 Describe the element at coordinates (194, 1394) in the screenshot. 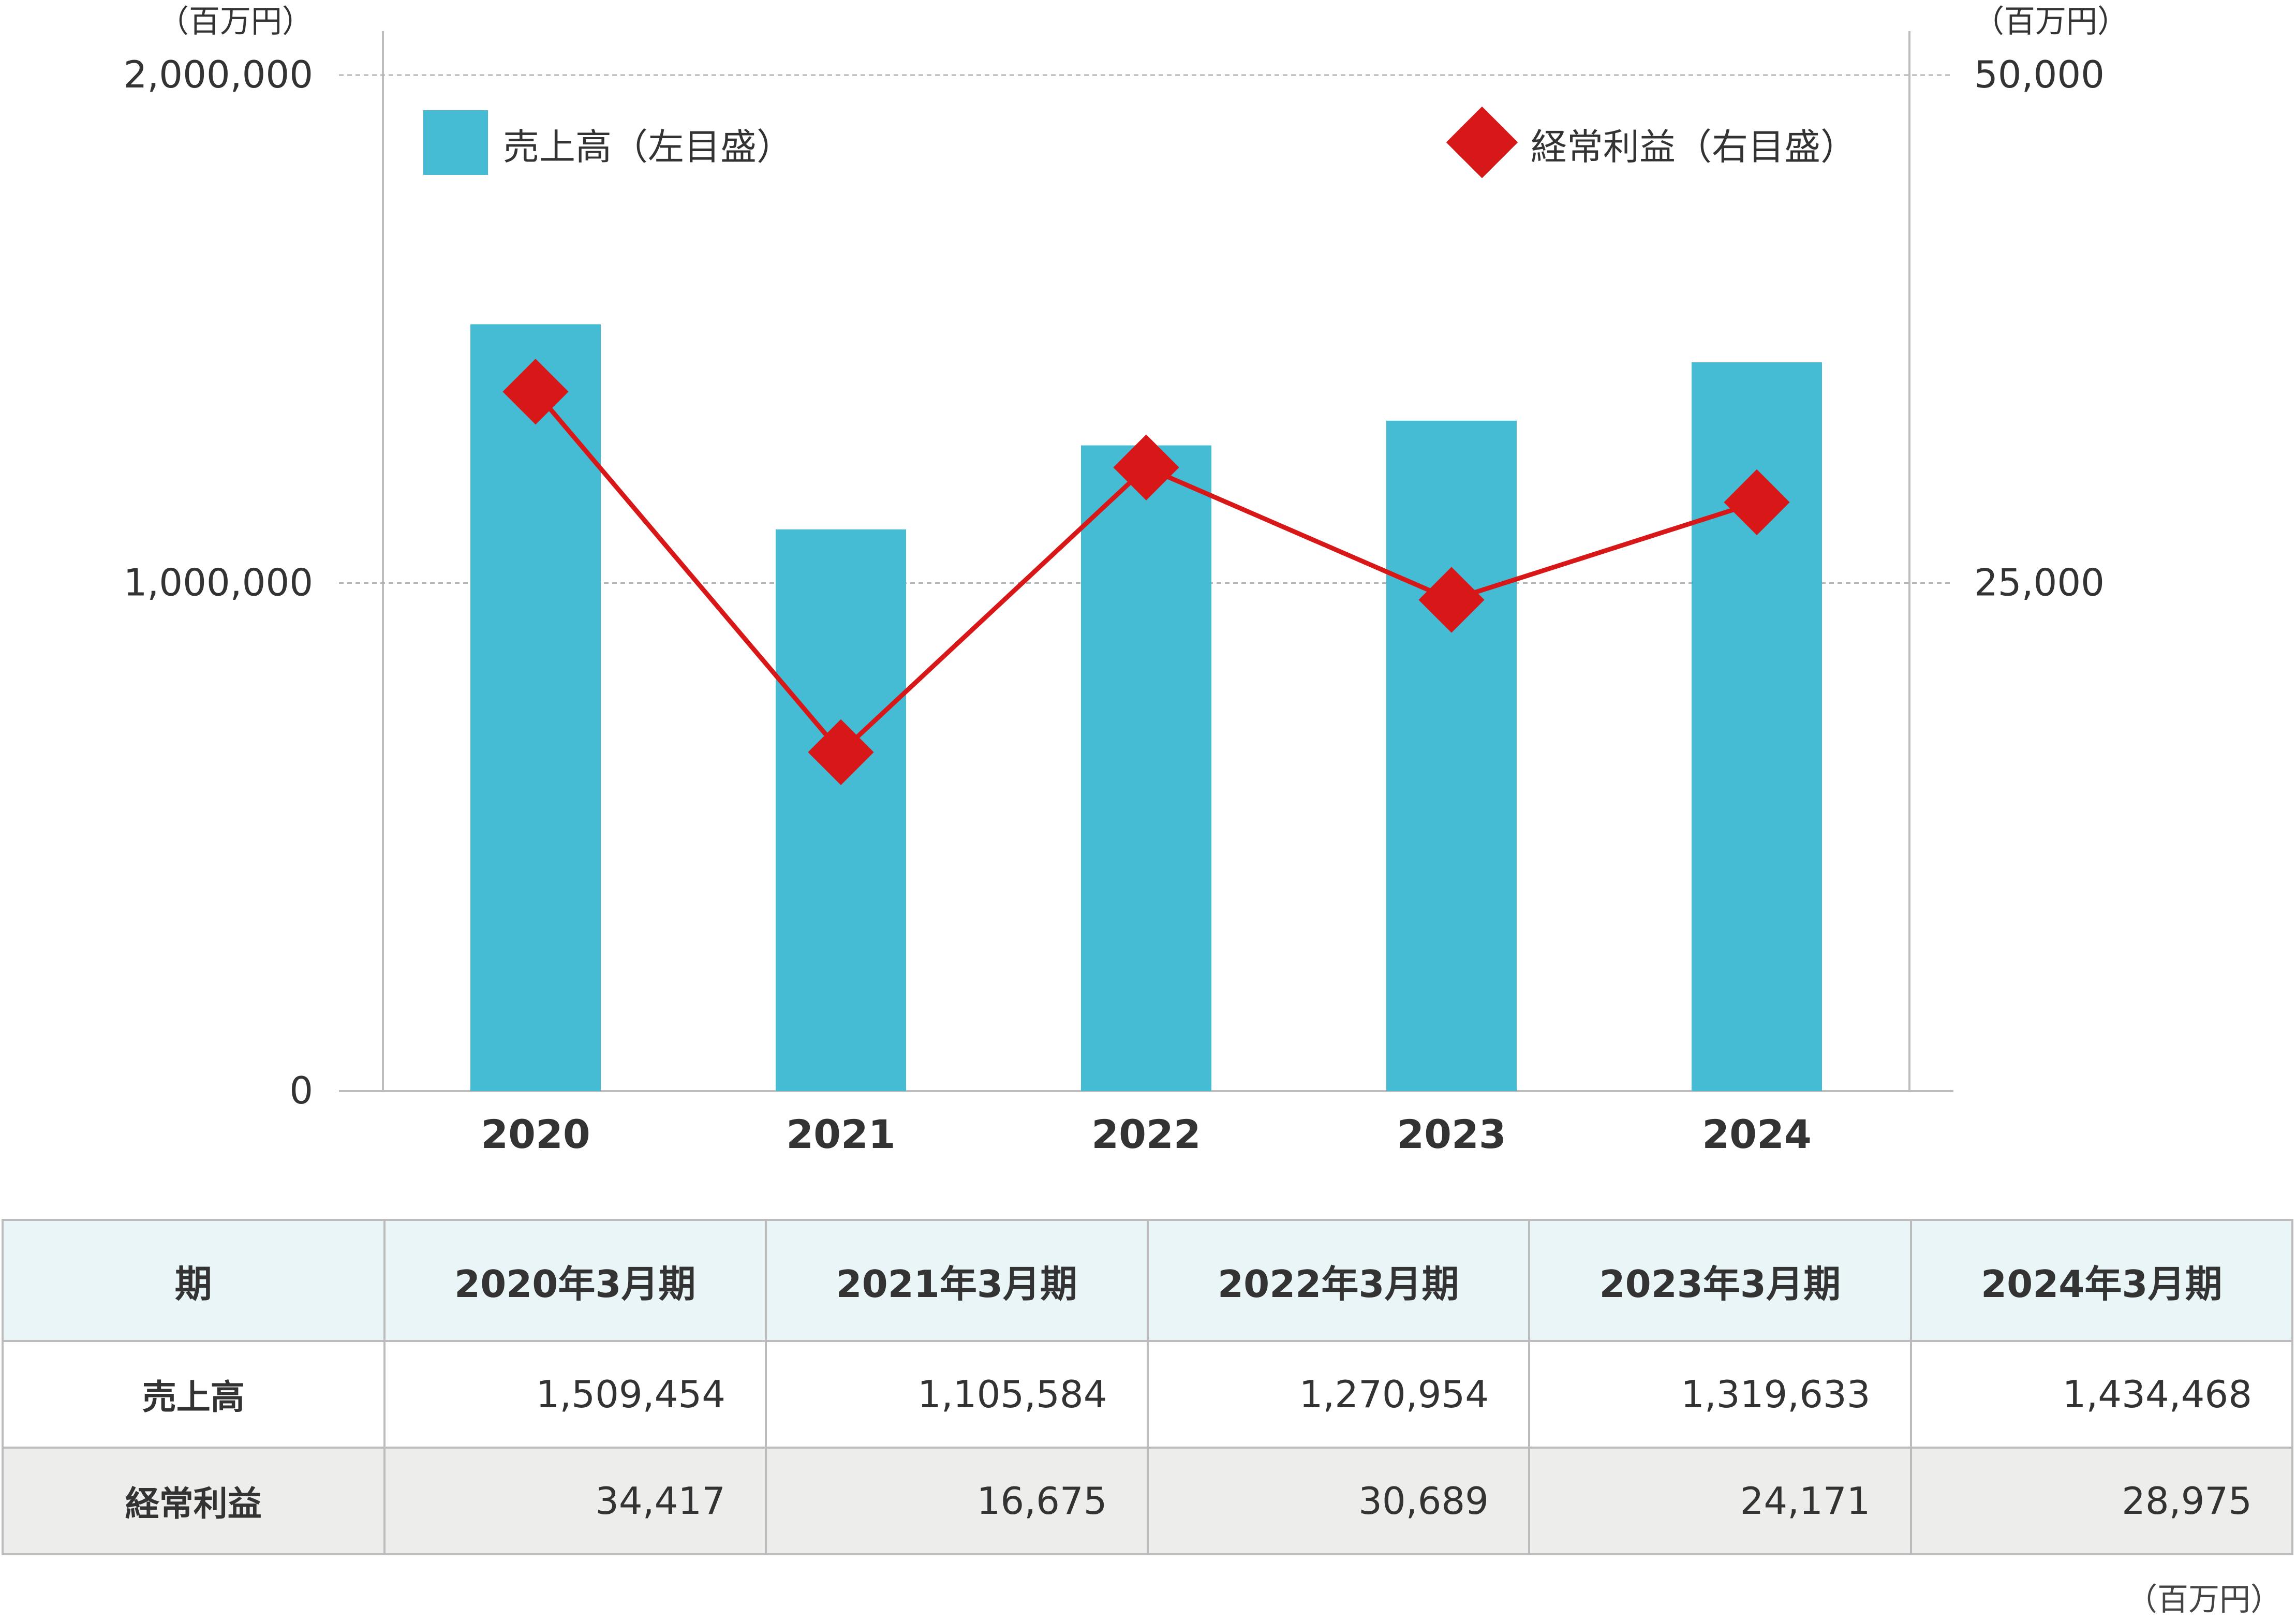

I see `row-label-sales: 売上高` at that location.